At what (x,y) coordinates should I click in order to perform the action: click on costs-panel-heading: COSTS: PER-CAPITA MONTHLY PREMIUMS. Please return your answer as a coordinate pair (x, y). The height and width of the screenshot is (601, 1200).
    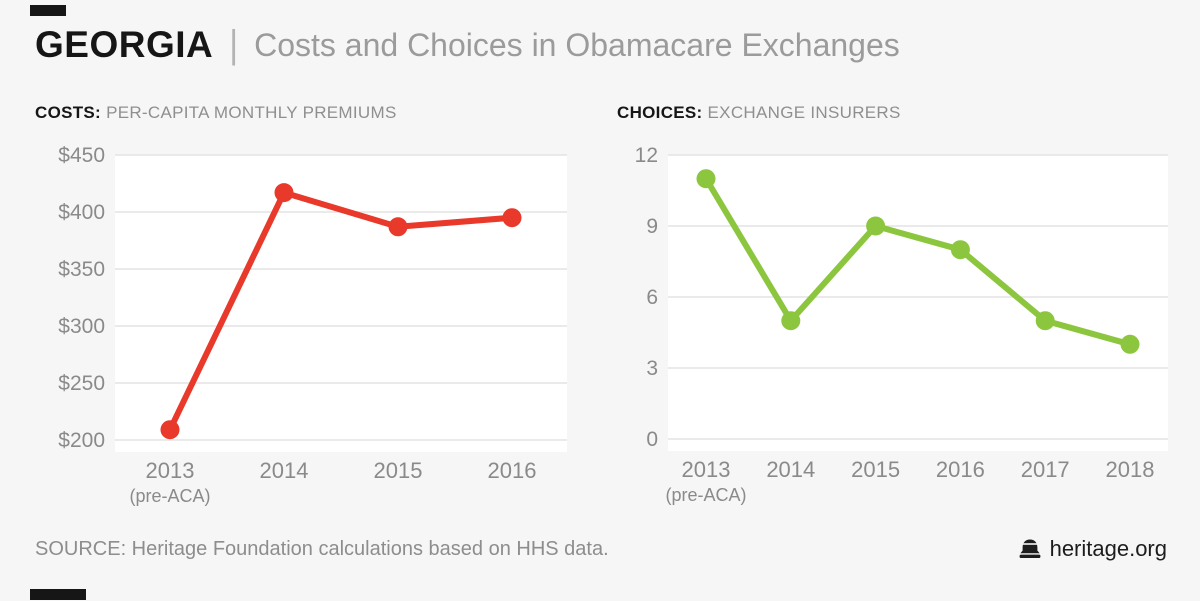
    Looking at the image, I should click on (216, 113).